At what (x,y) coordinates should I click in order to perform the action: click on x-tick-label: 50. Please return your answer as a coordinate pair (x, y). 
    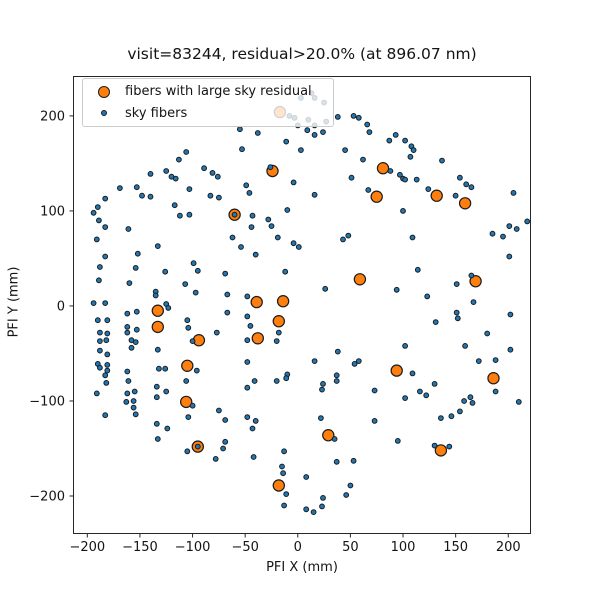
    Looking at the image, I should click on (350, 547).